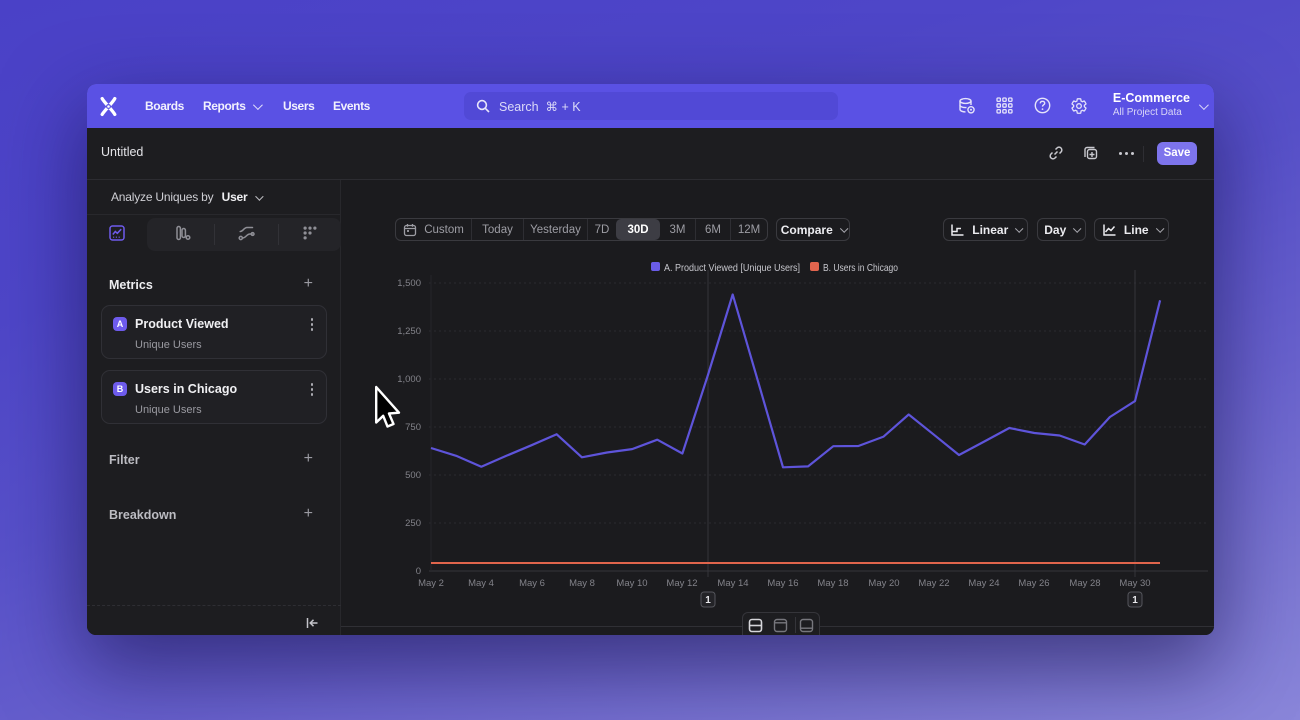  I want to click on svg-text: 250, so click(413, 523).